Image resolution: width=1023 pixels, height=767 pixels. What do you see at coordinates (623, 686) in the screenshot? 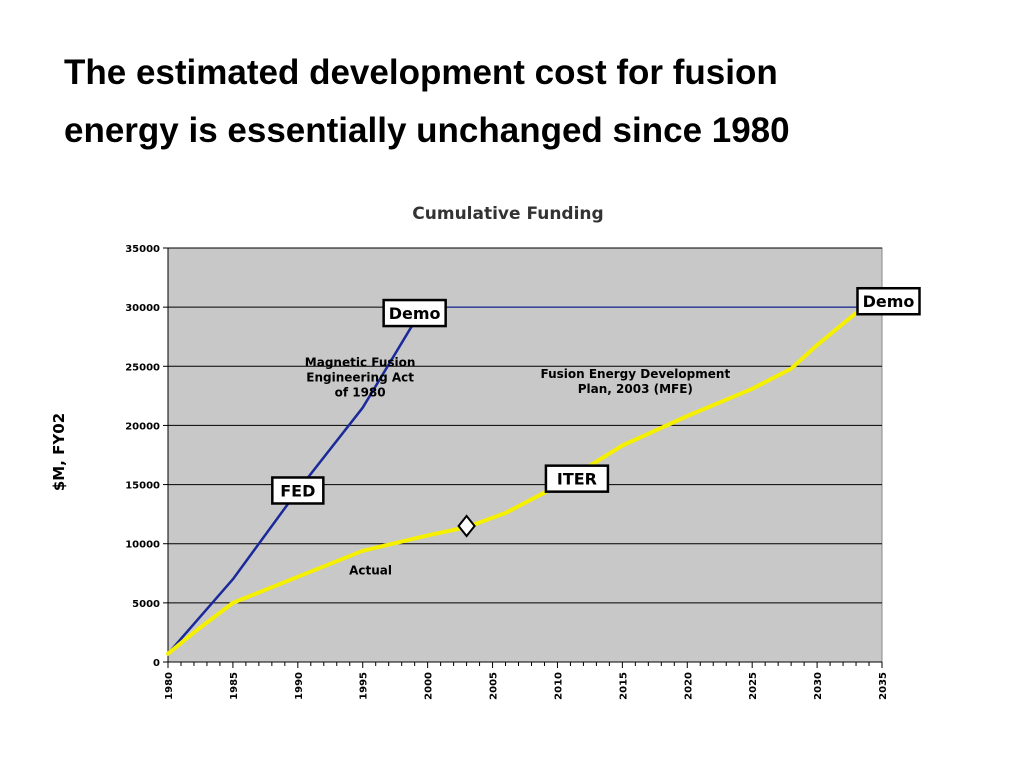
I see `x-tick-label-2015: 2015` at bounding box center [623, 686].